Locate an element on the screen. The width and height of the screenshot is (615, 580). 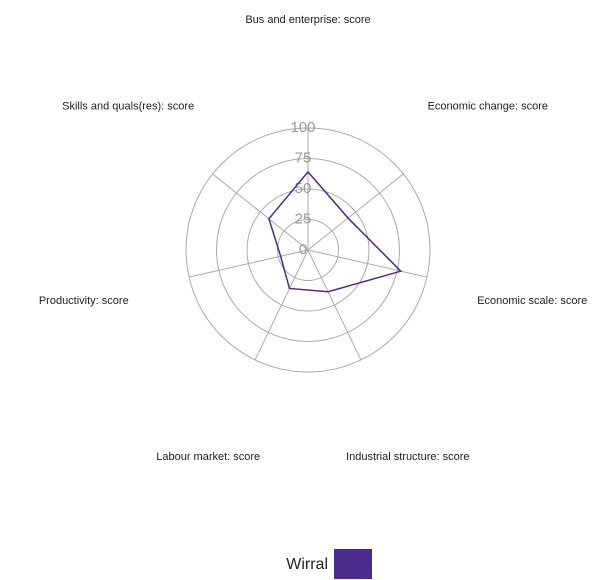
axis-label: Economic scale: score is located at coordinates (532, 301).